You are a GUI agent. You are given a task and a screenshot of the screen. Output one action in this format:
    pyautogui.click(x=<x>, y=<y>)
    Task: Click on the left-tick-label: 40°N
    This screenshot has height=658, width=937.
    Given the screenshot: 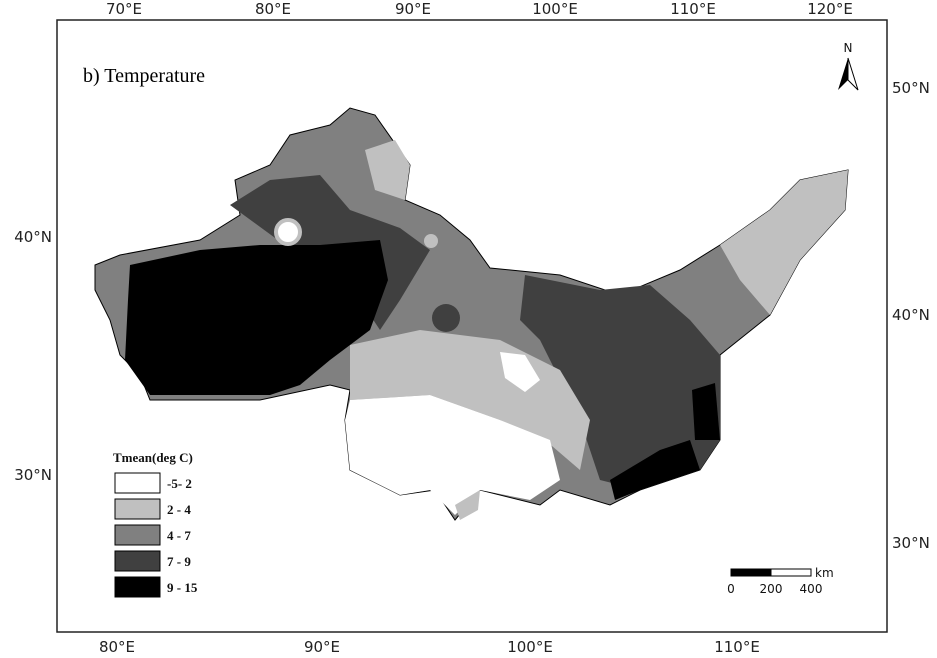 What is the action you would take?
    pyautogui.click(x=33, y=237)
    